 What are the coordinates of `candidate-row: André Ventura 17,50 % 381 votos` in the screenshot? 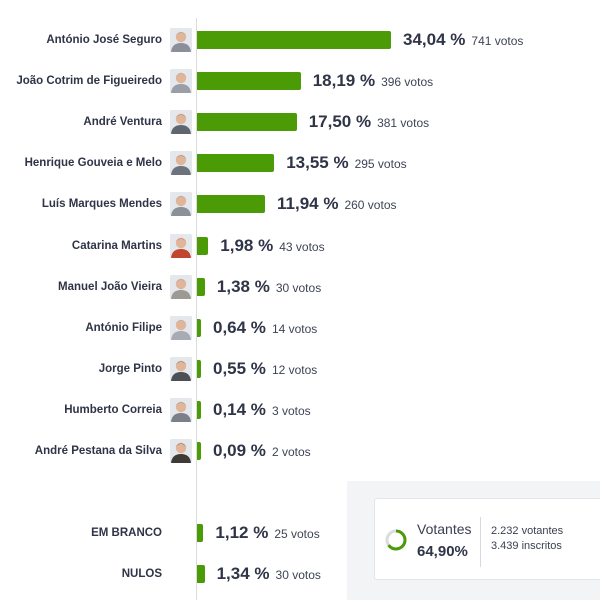 It's located at (300, 122).